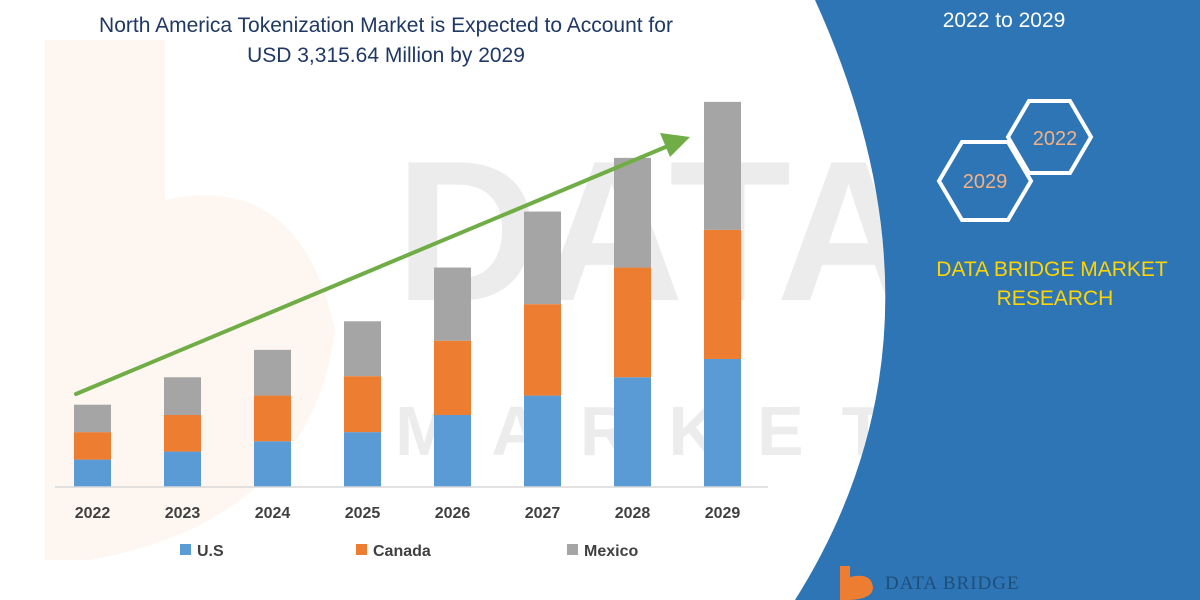 This screenshot has height=600, width=1200. I want to click on x-tick-label: 2022, so click(93, 513).